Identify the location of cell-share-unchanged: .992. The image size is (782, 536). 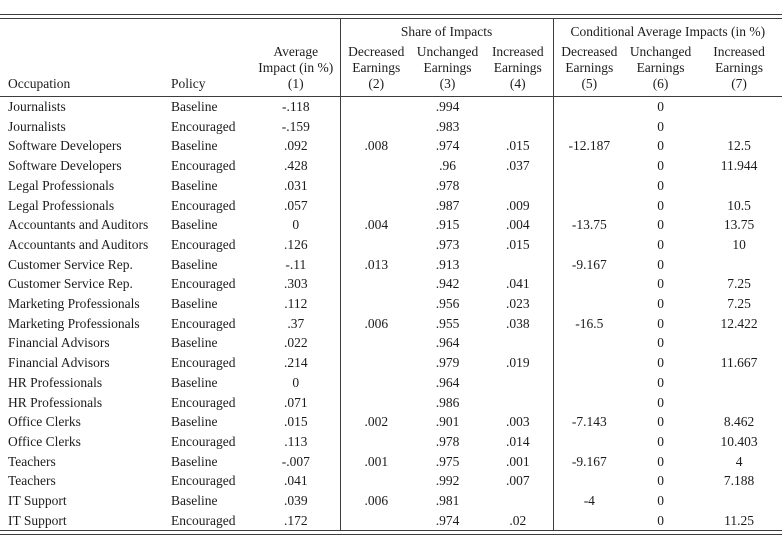
(447, 481).